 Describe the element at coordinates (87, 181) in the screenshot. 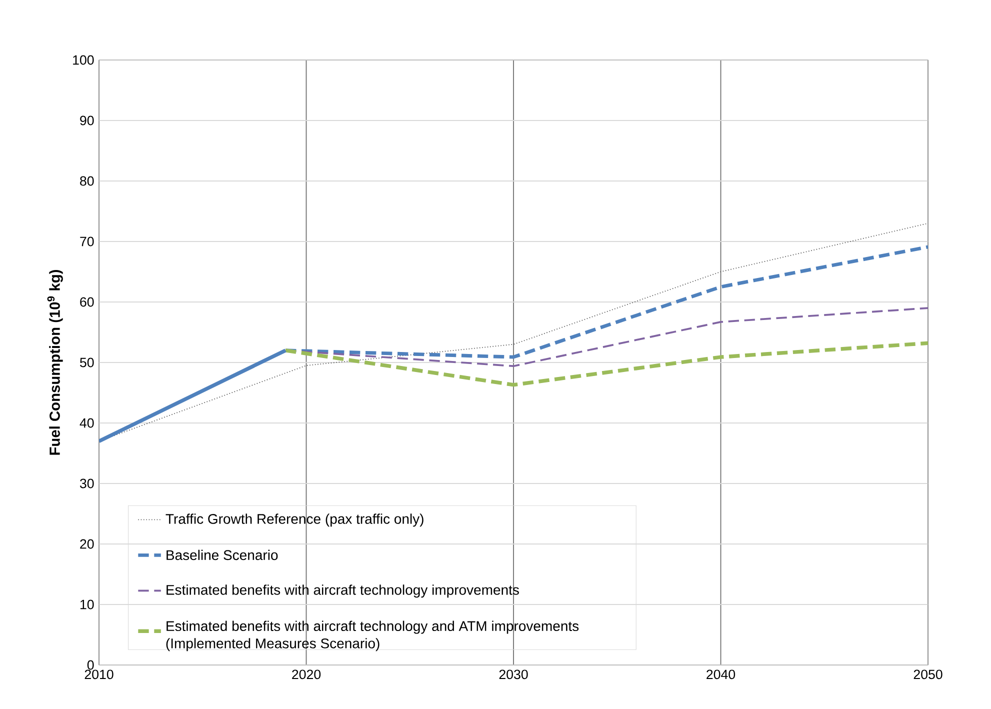

I see `y-tick-label: 80` at that location.